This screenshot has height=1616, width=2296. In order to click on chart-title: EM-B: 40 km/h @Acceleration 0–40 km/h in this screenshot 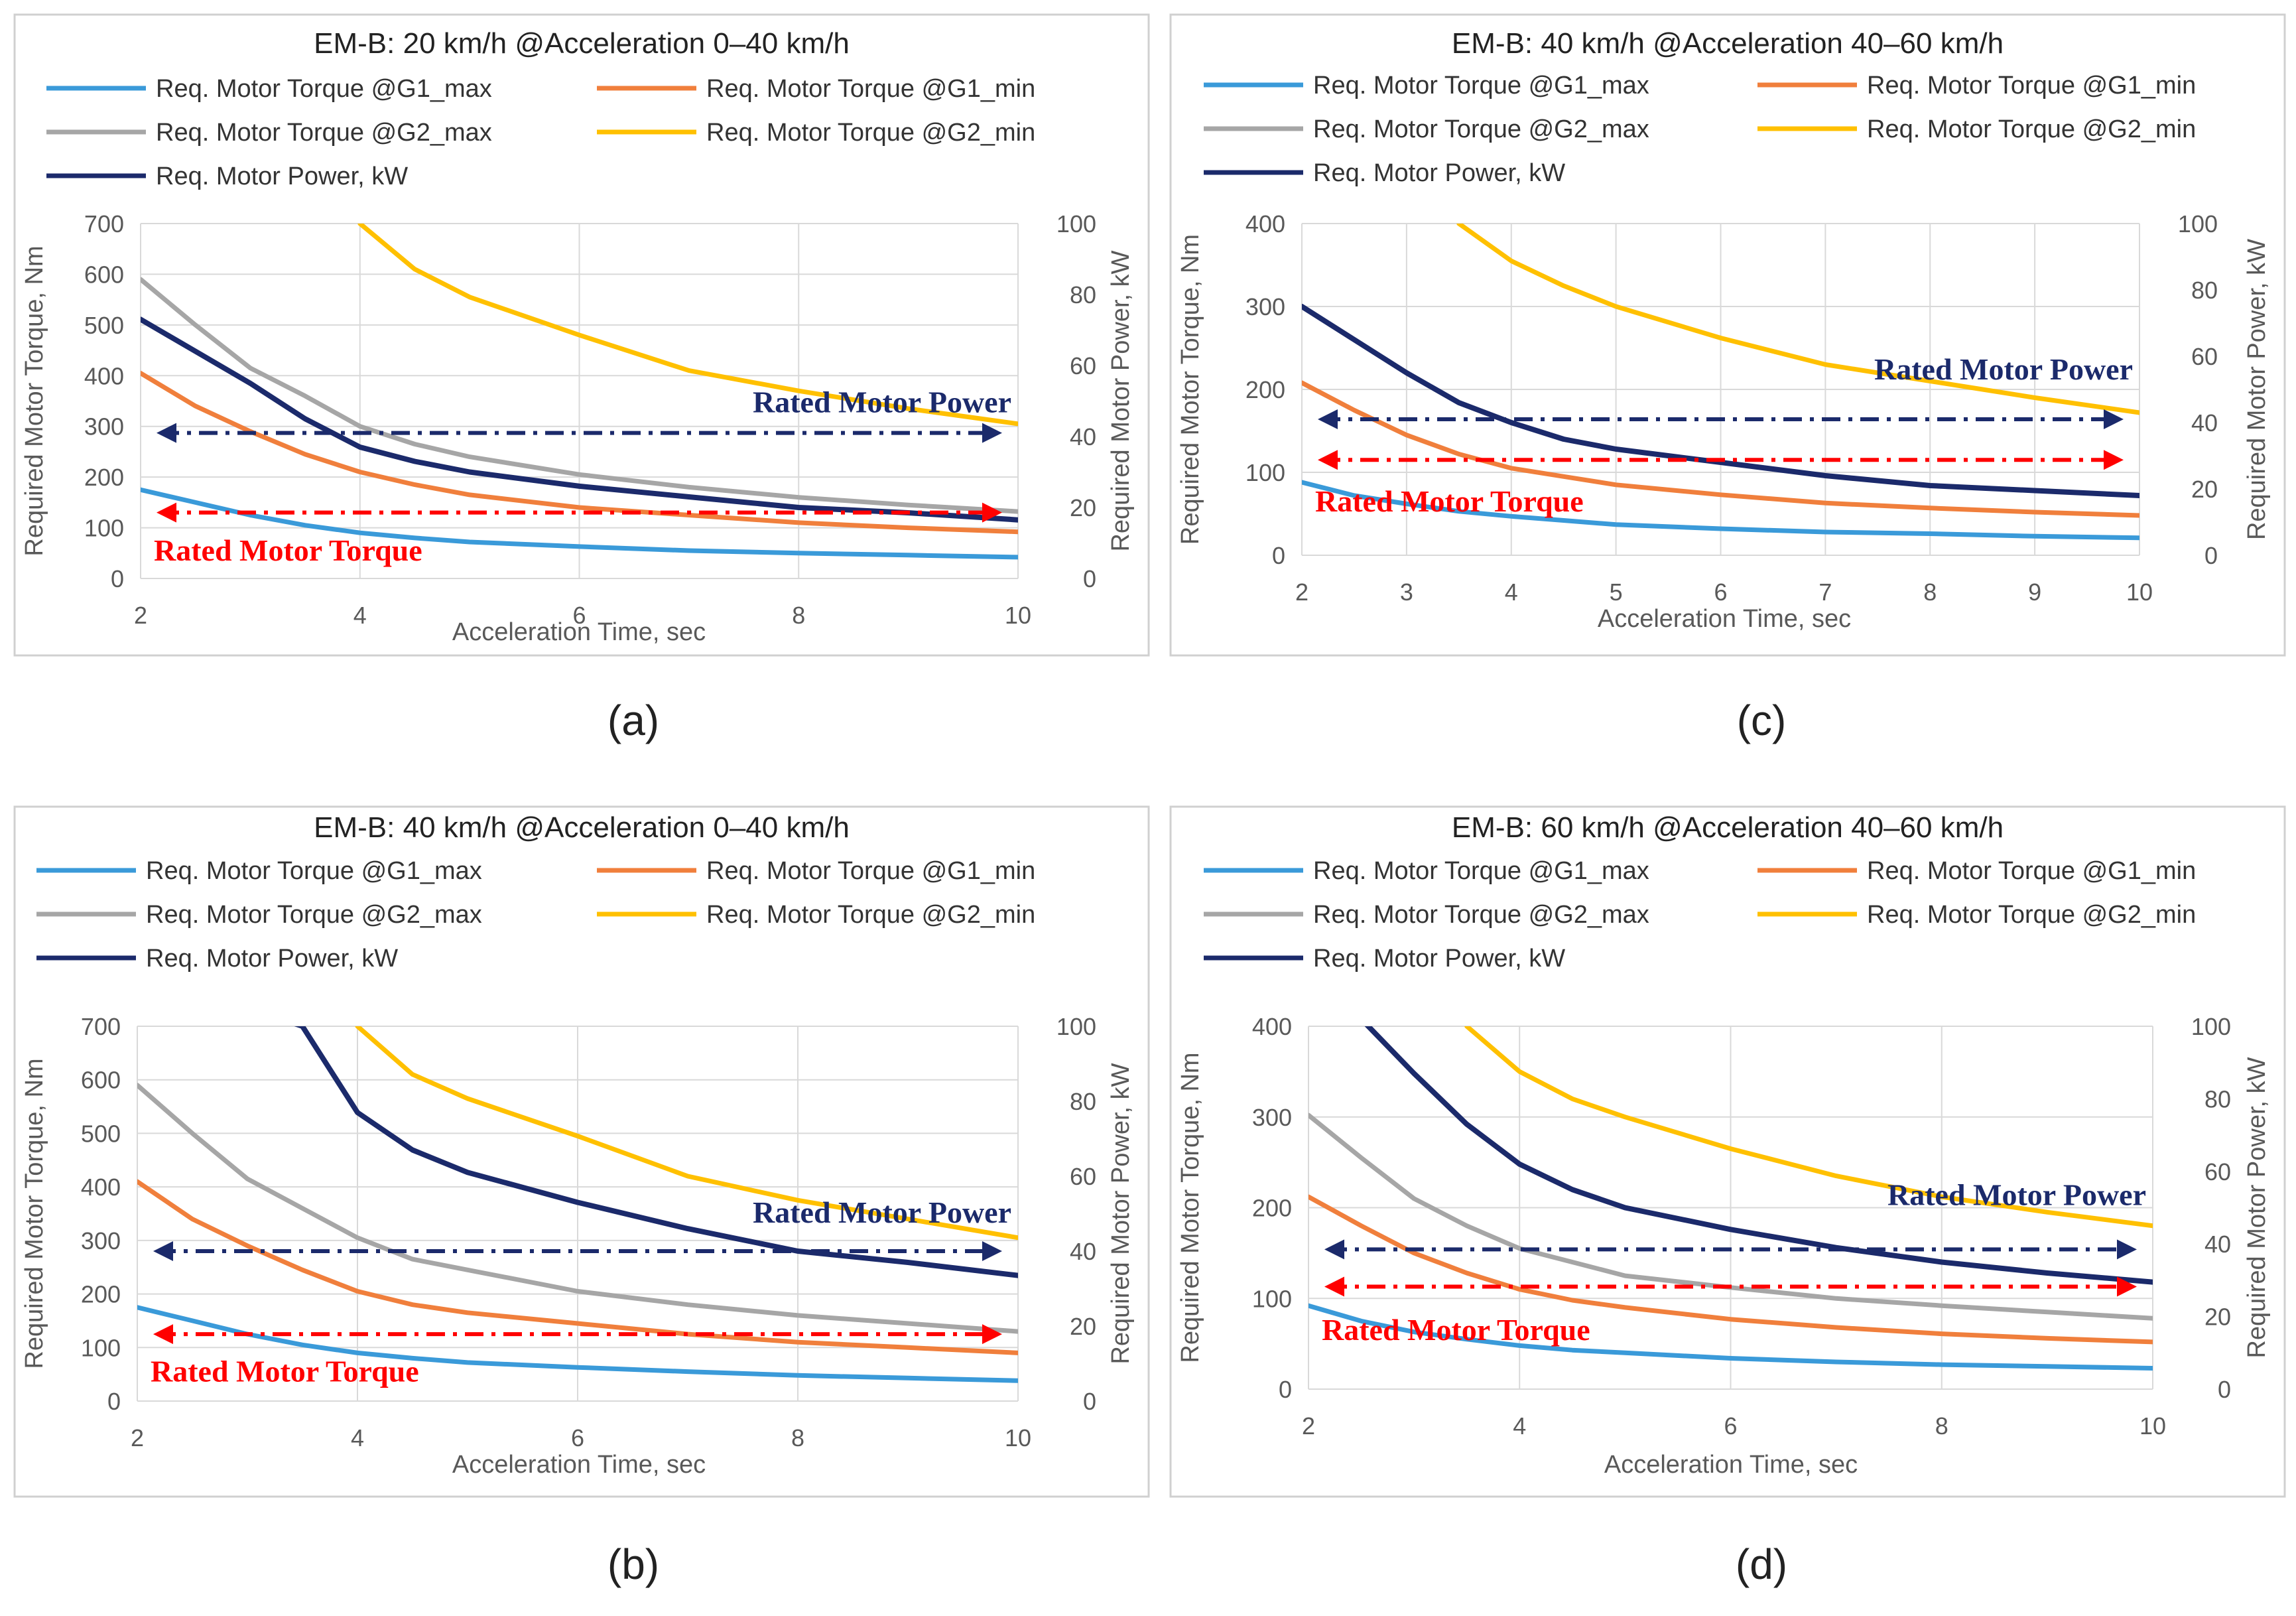, I will do `click(582, 827)`.